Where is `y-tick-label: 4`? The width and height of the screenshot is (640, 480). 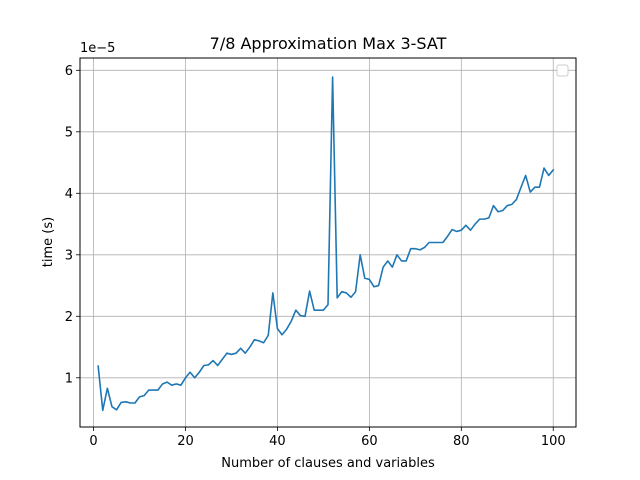
y-tick-label: 4 is located at coordinates (69, 194).